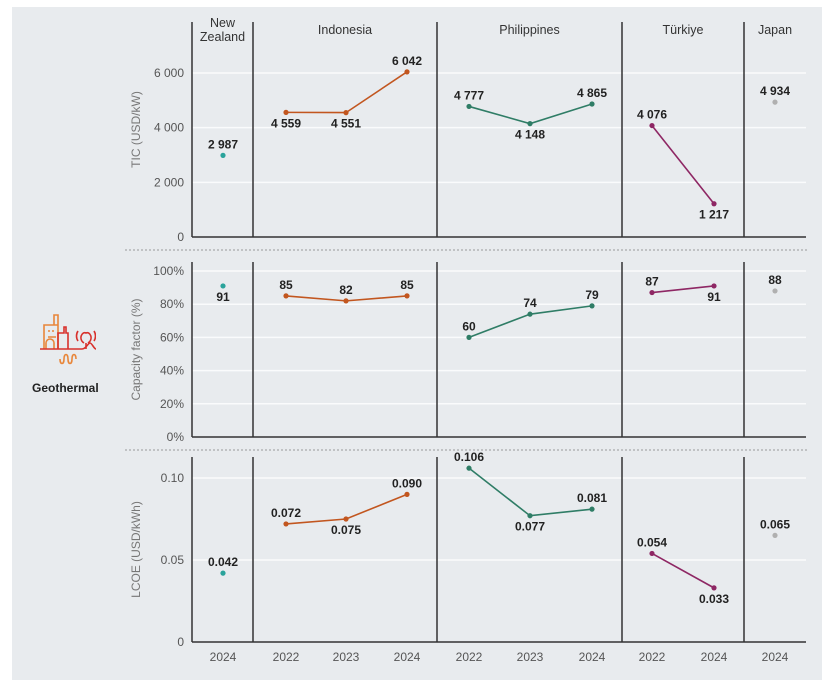 This screenshot has height=686, width=831. I want to click on tech-label: Geothermal, so click(65, 388).